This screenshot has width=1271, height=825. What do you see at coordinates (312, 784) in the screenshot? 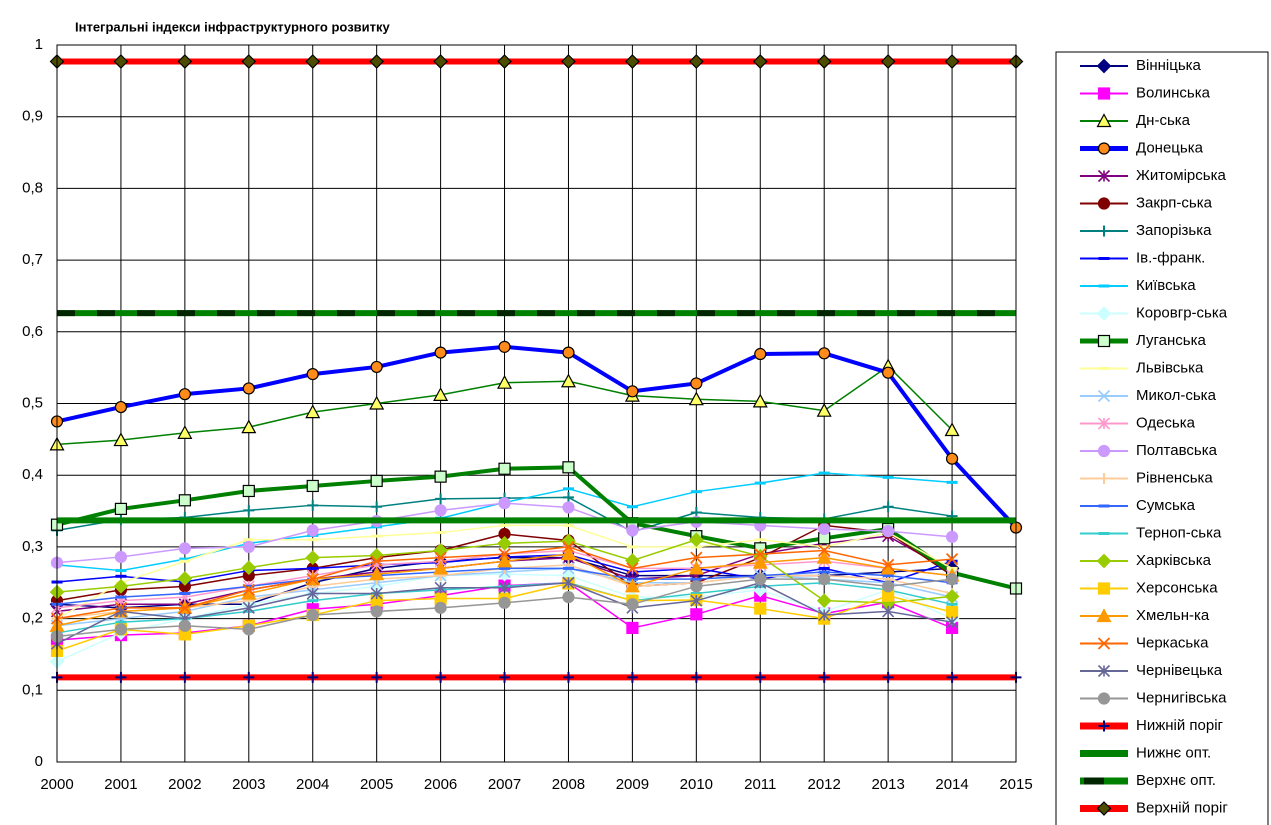
I see `x-tick-label: 2004` at bounding box center [312, 784].